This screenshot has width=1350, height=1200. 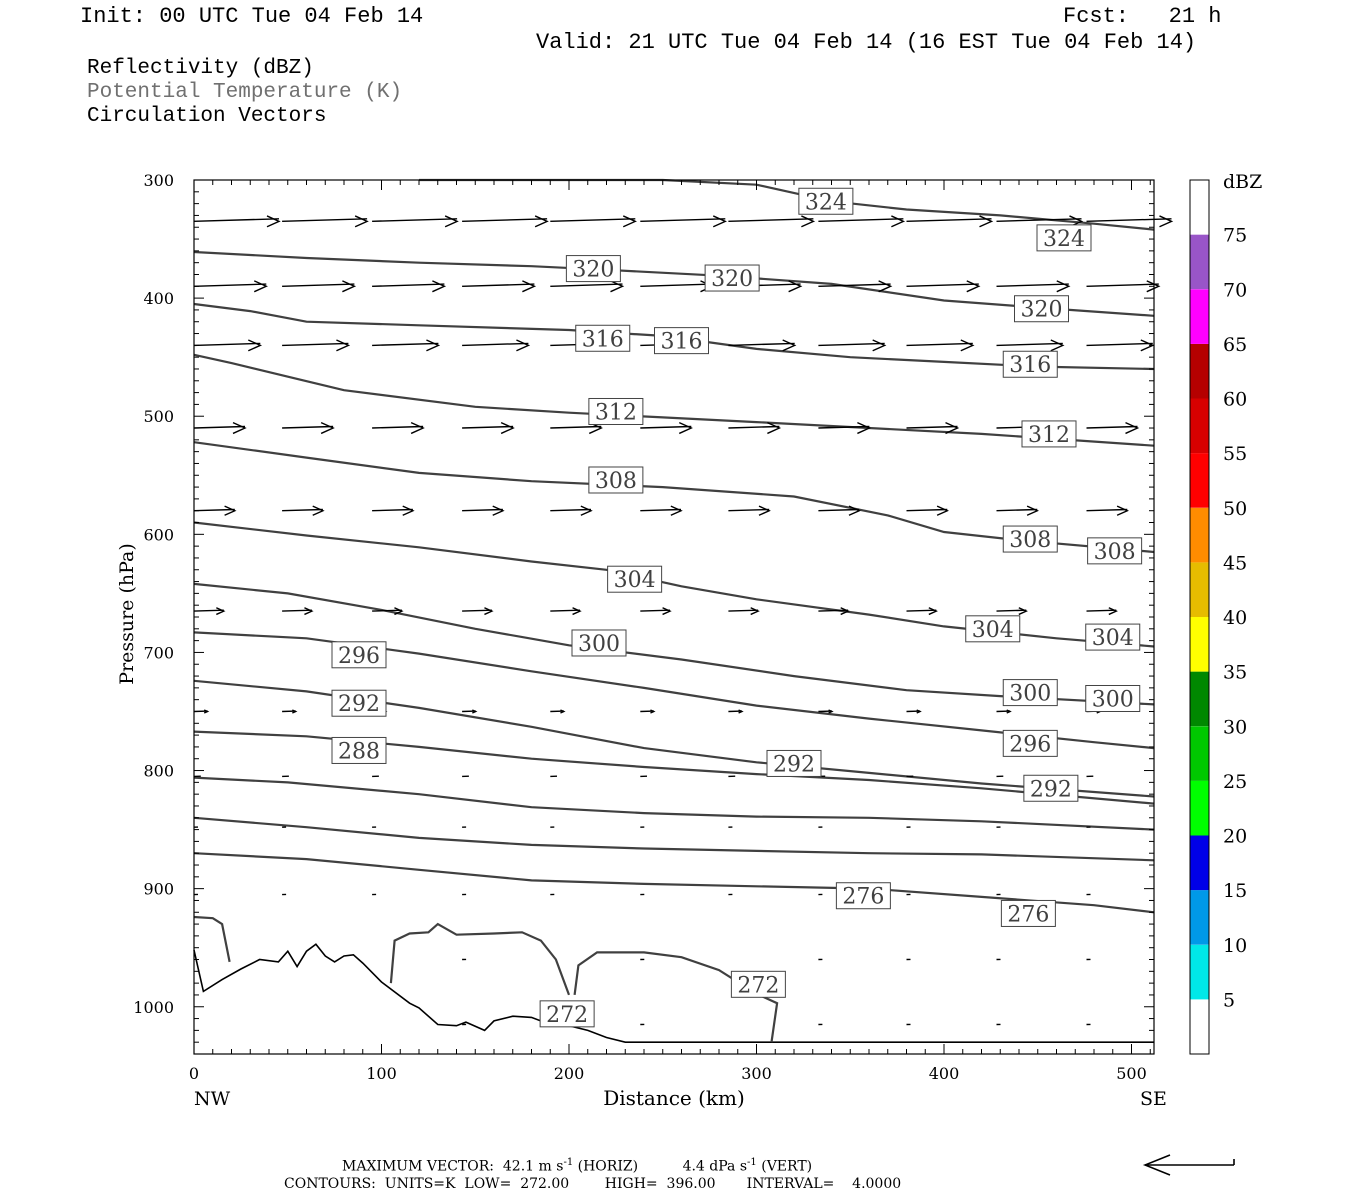 What do you see at coordinates (1242, 182) in the screenshot?
I see `colorbar-title: dBZ` at bounding box center [1242, 182].